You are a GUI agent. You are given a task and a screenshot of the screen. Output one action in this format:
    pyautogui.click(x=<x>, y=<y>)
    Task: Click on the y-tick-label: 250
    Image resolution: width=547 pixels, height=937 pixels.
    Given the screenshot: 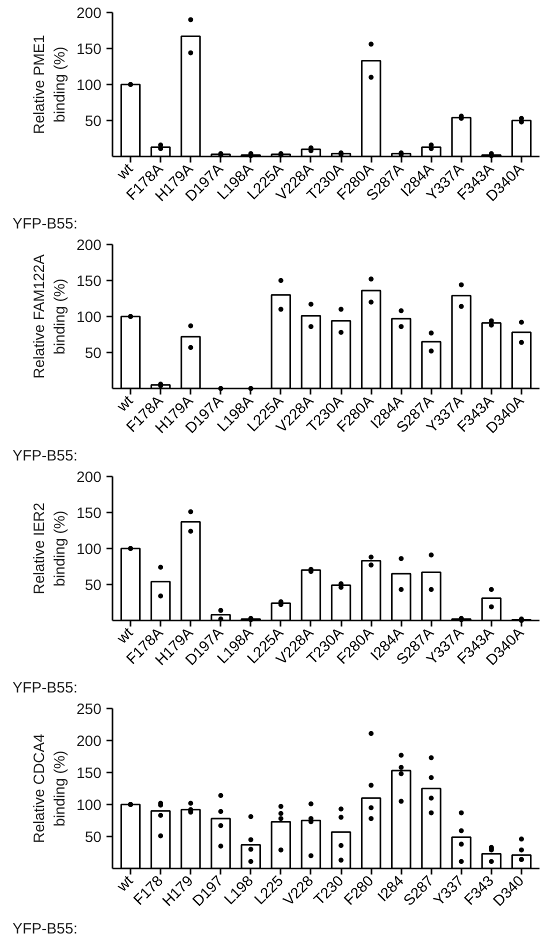 What is the action you would take?
    pyautogui.click(x=89, y=709)
    